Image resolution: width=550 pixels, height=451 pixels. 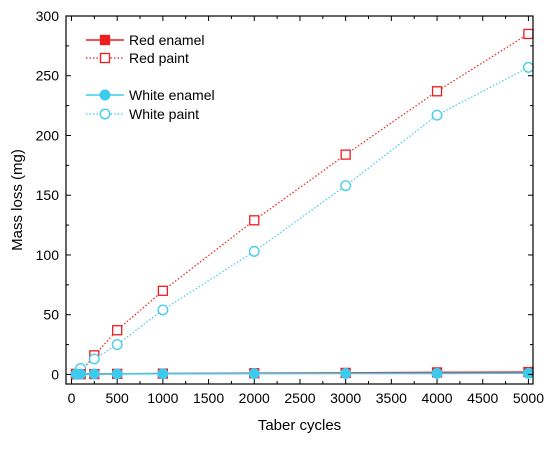 I want to click on x-tick-label: 500, so click(x=117, y=398).